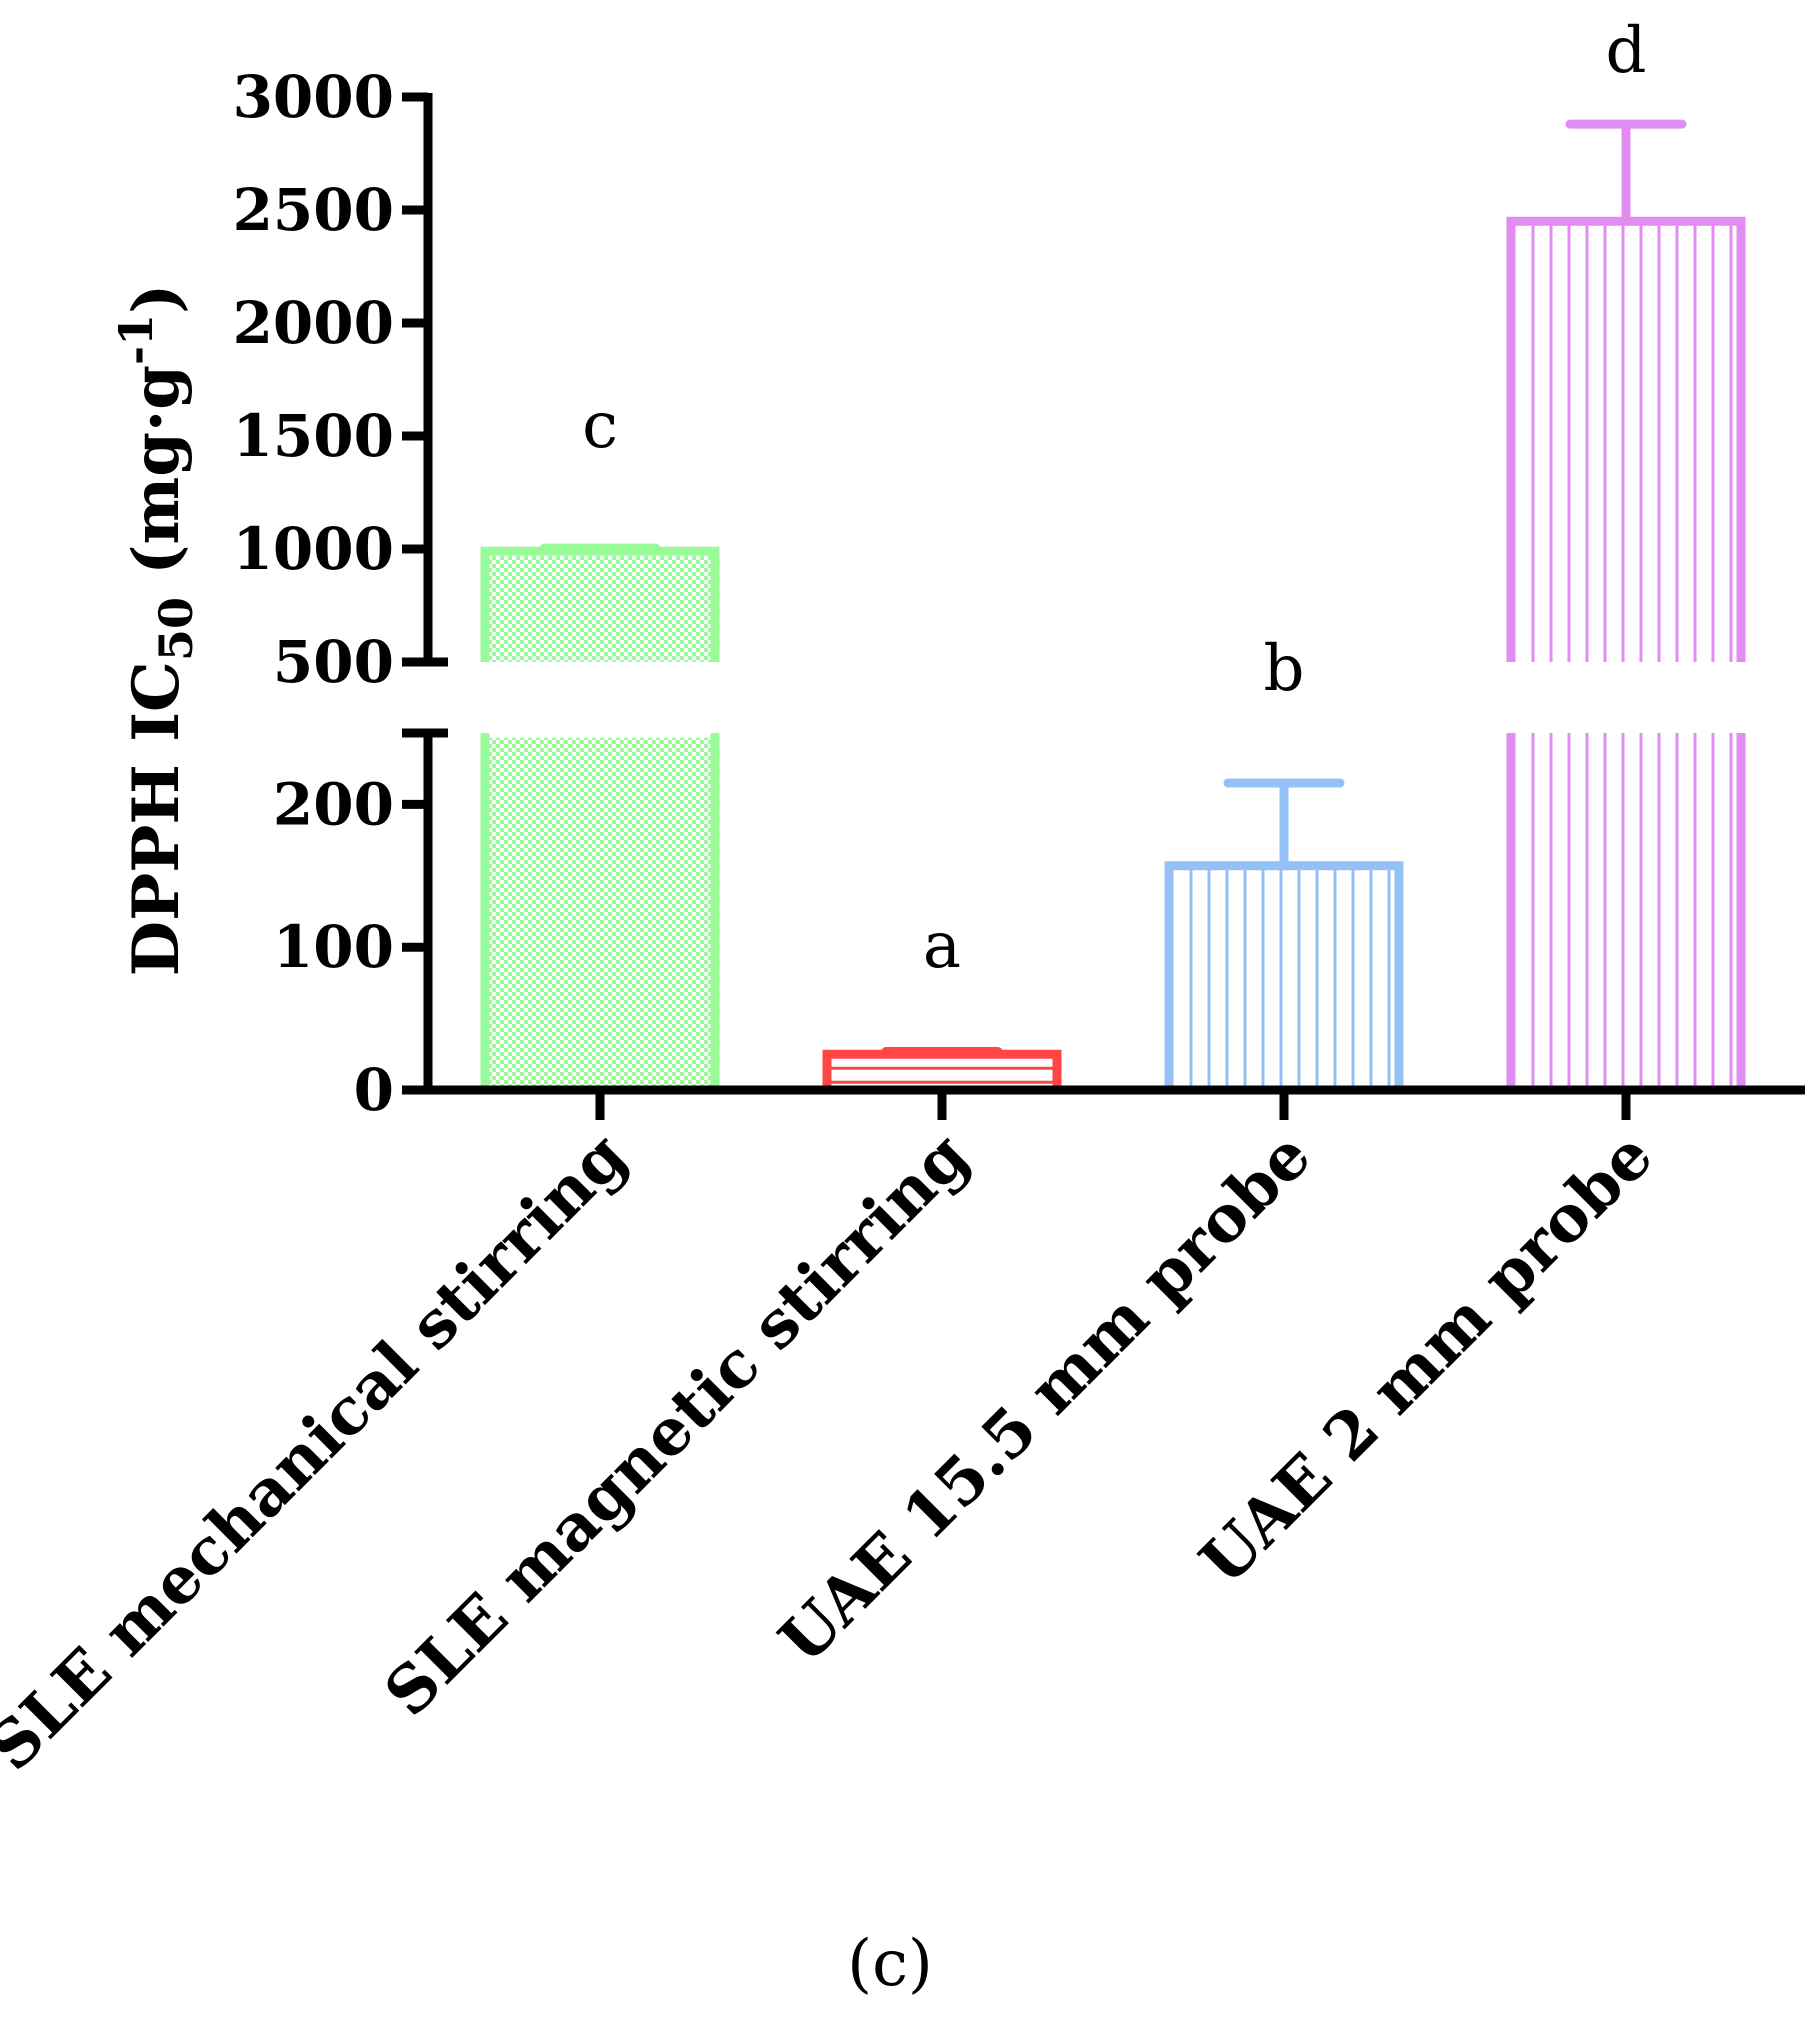 The width and height of the screenshot is (1814, 2018). Describe the element at coordinates (333, 947) in the screenshot. I see `y-tick-label: 100` at that location.